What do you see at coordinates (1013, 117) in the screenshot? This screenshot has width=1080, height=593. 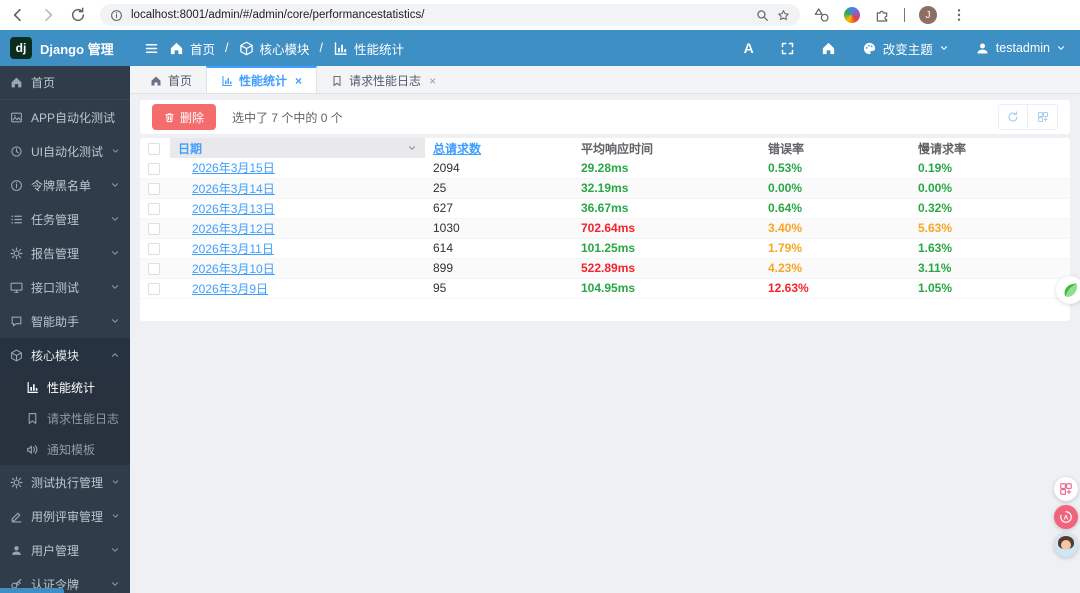 I see `refresh-button` at bounding box center [1013, 117].